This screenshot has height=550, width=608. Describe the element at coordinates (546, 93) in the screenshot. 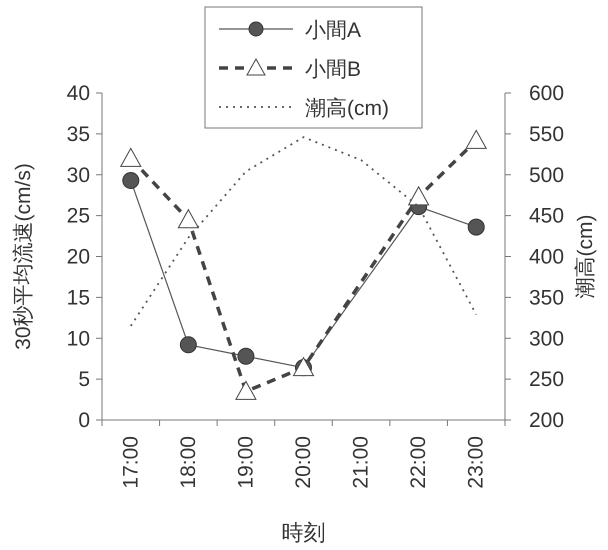

I see `y2-tick-label: 600` at that location.